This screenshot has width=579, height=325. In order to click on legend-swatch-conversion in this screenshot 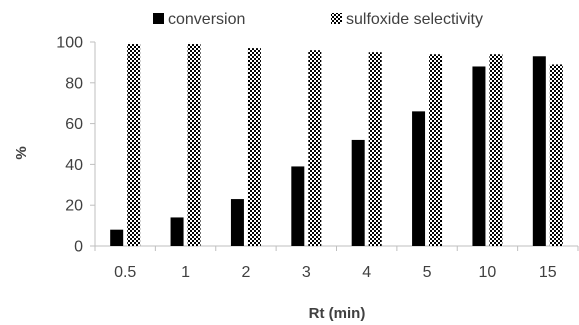, I will do `click(158, 18)`.